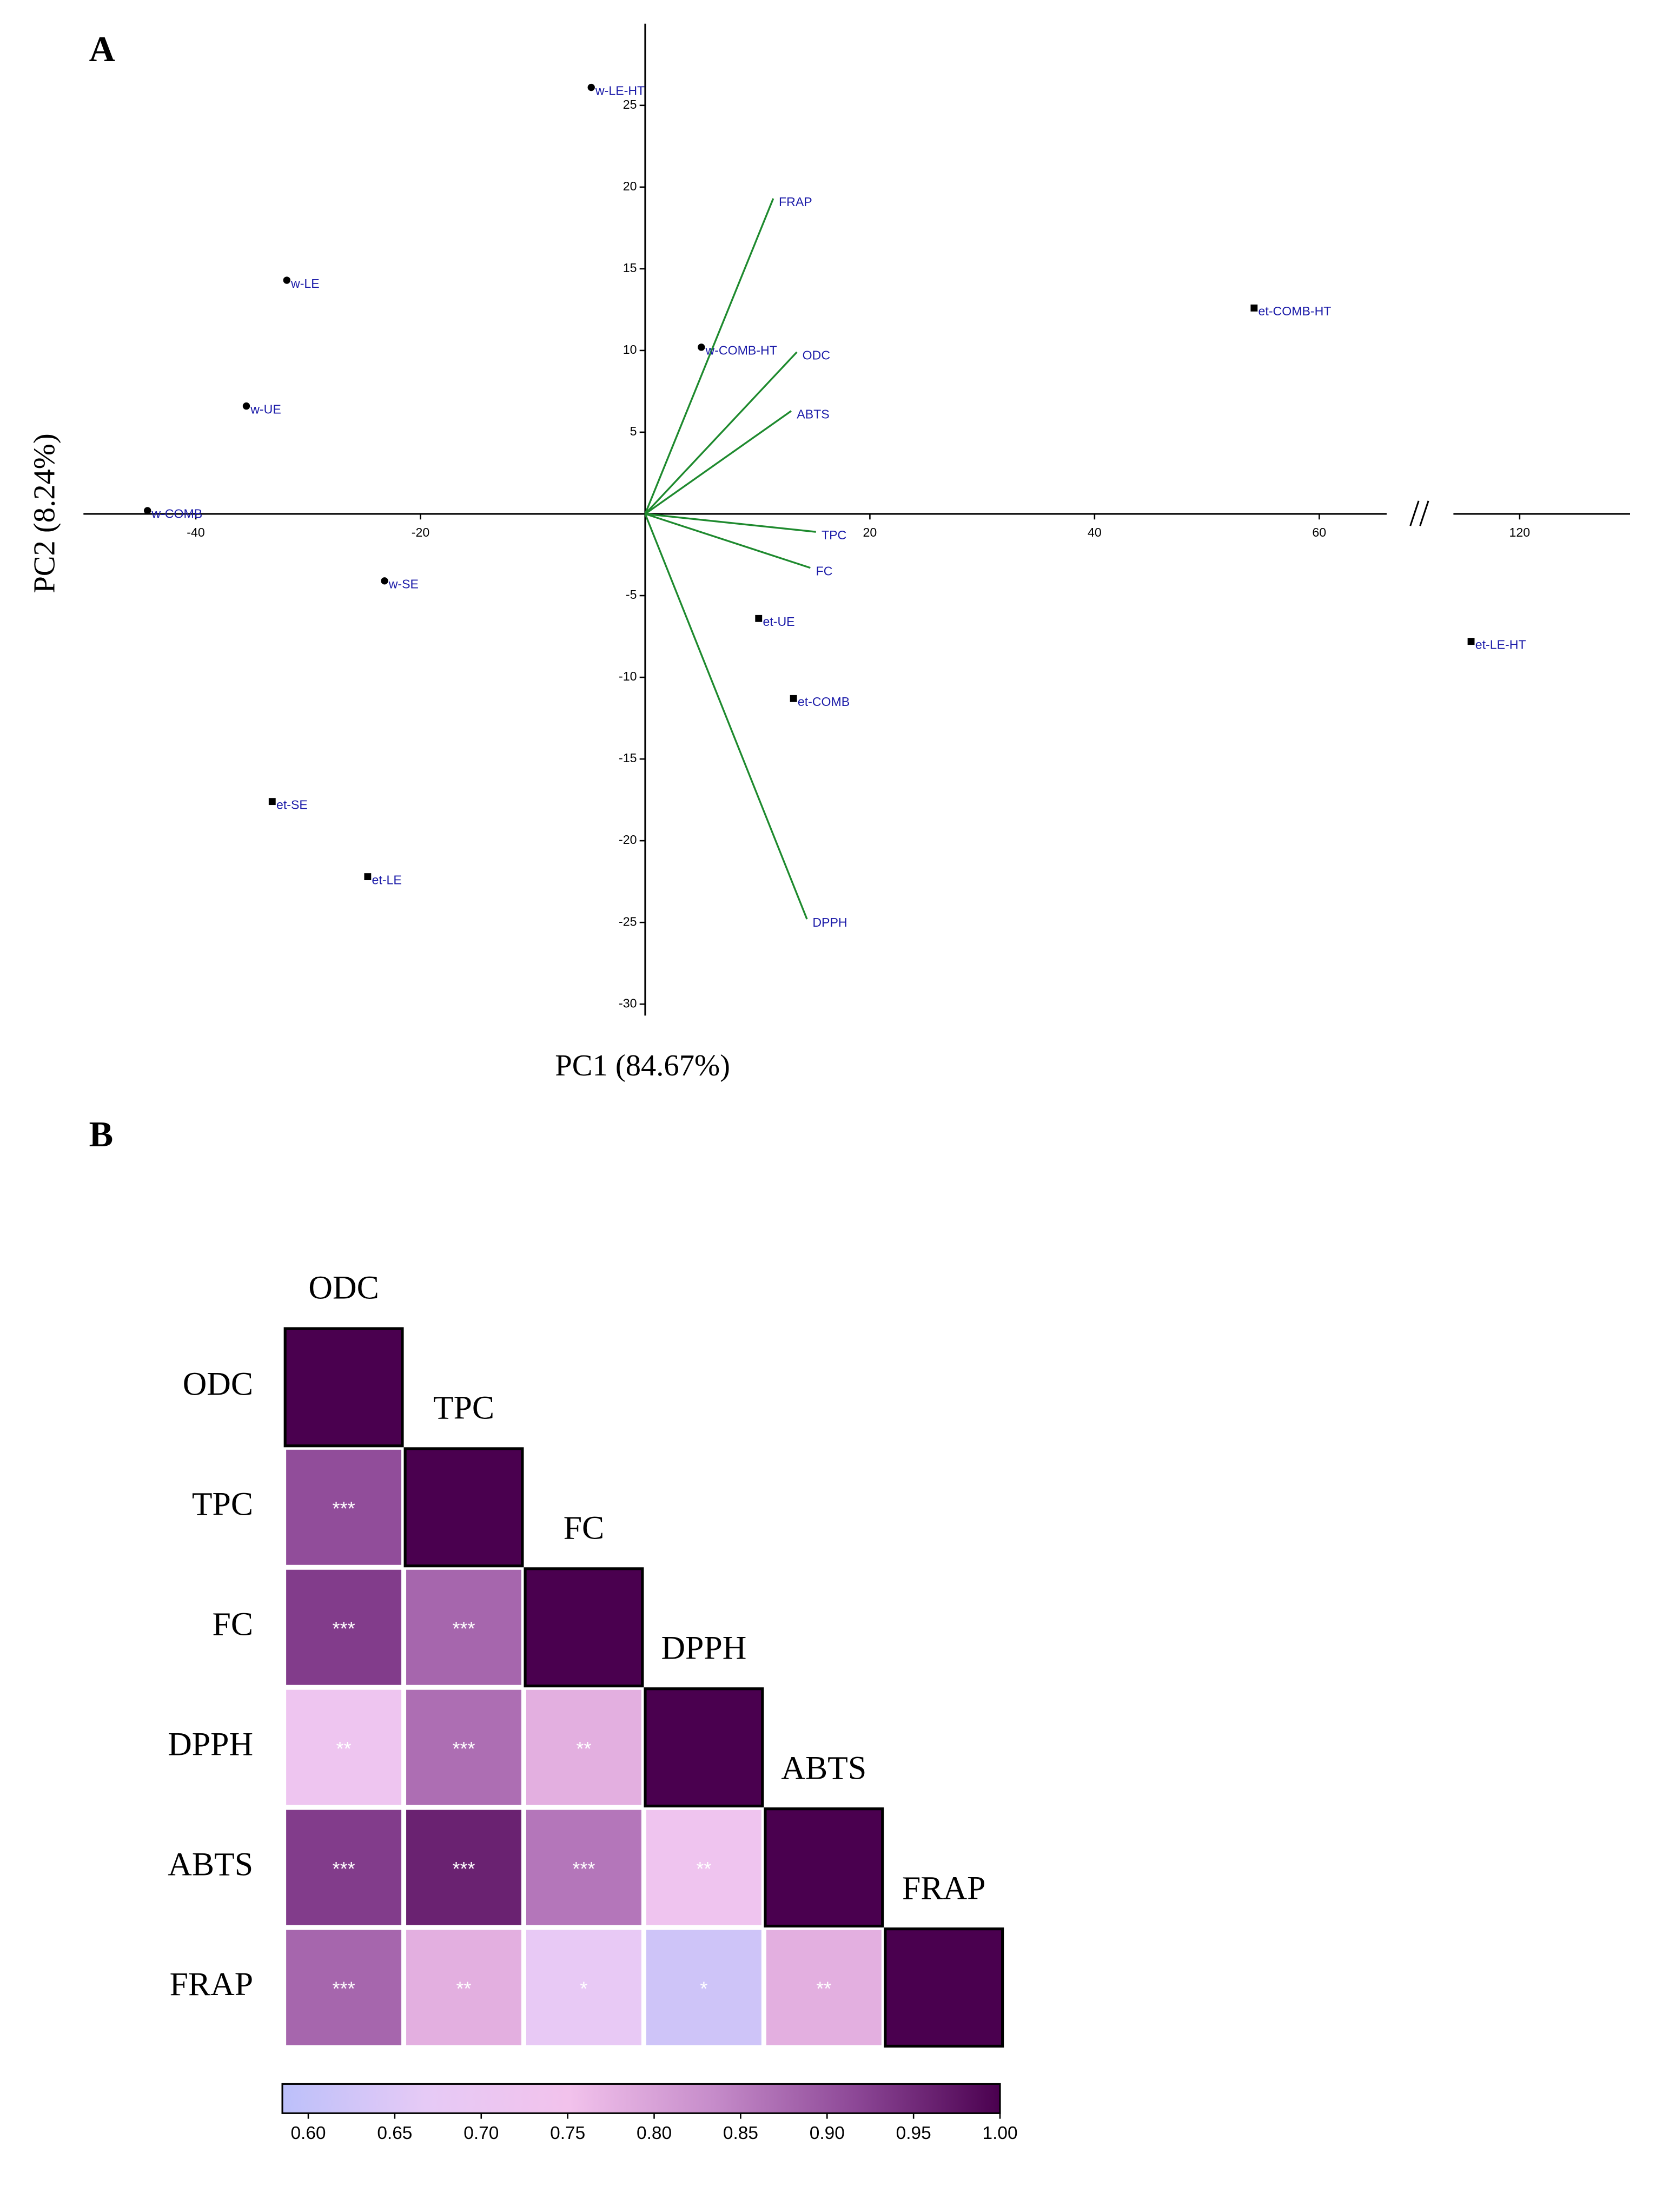 The width and height of the screenshot is (1669, 2212). What do you see at coordinates (210, 1864) in the screenshot?
I see `row-label: ABTS` at bounding box center [210, 1864].